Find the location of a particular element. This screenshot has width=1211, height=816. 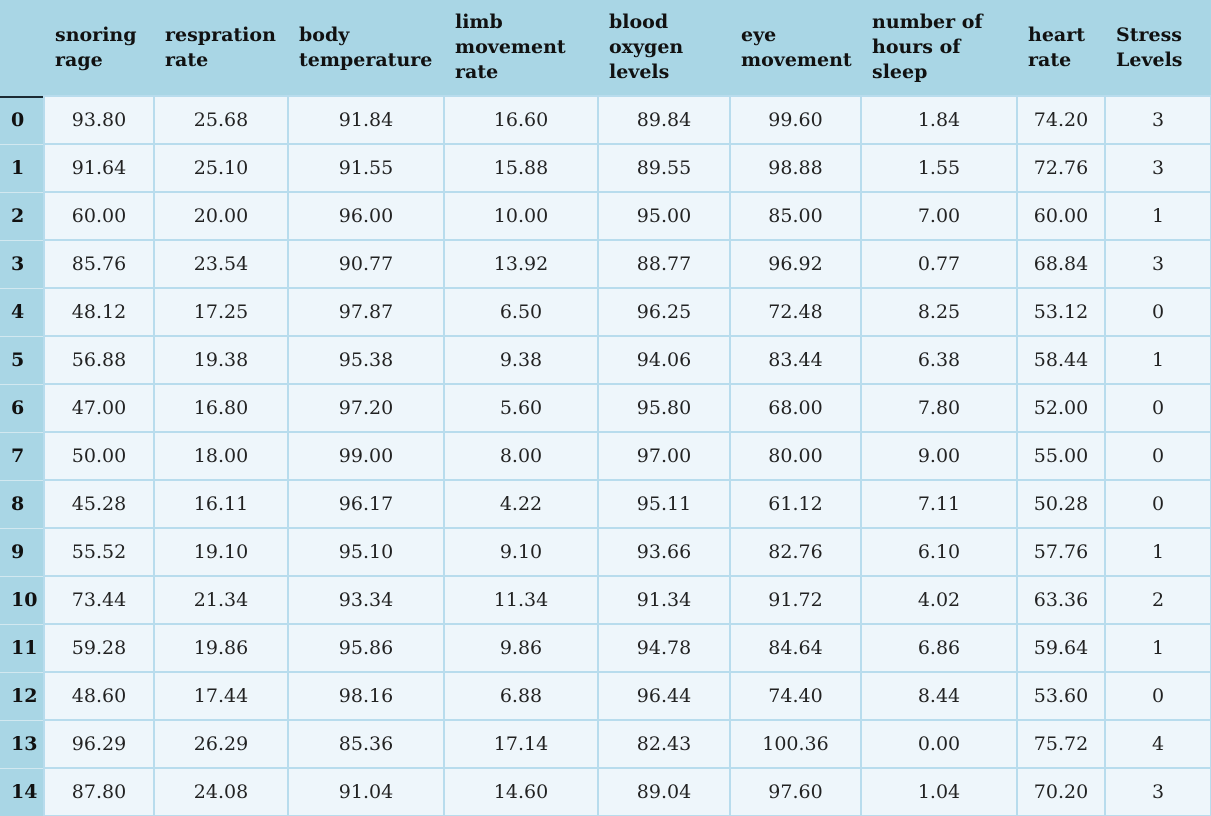

table-cell: 89.55 is located at coordinates (664, 168).